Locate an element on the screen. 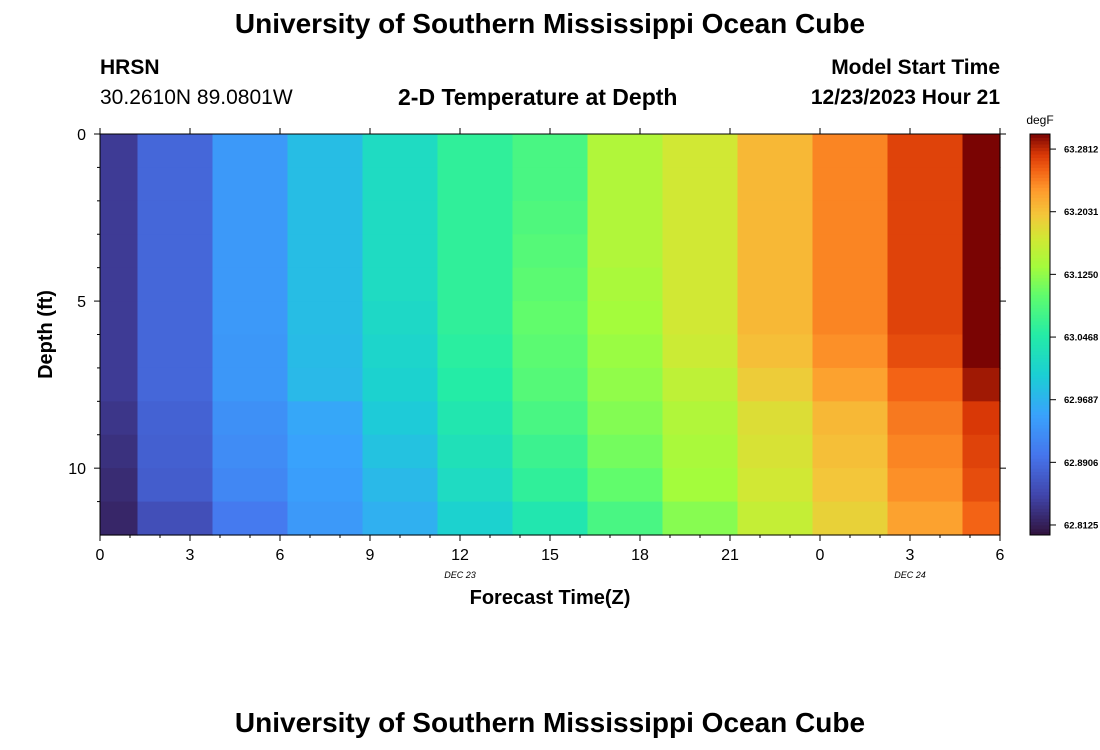 Image resolution: width=1100 pixels, height=750 pixels. x-tick-label: 21 is located at coordinates (730, 555).